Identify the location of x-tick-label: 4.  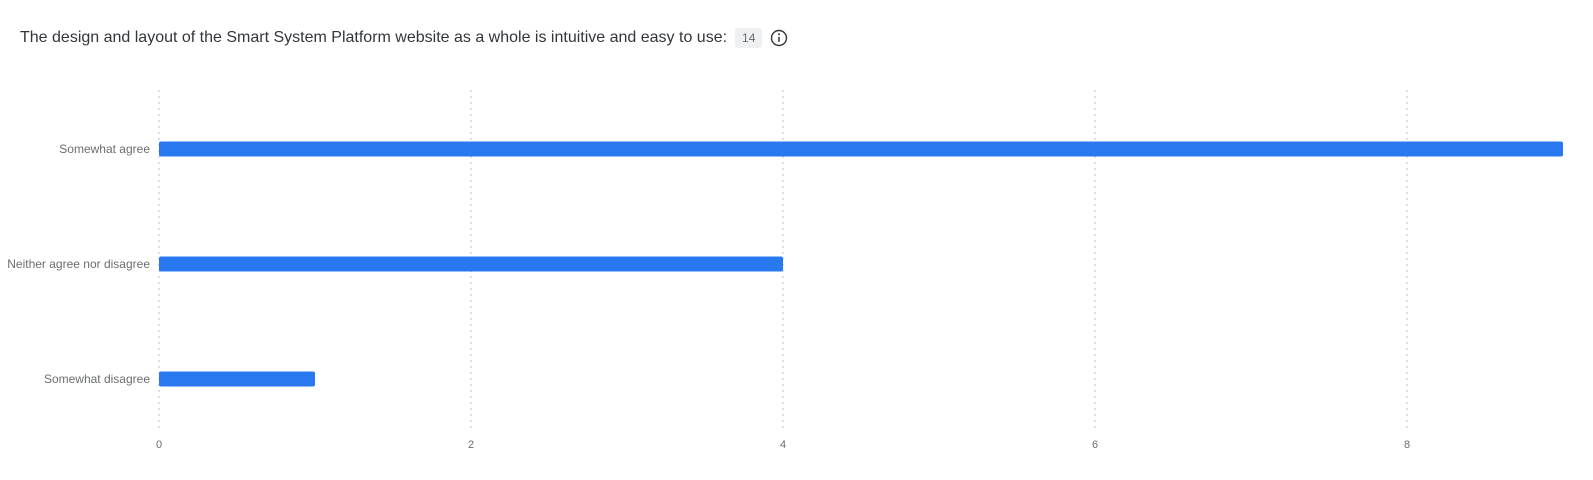
(783, 445).